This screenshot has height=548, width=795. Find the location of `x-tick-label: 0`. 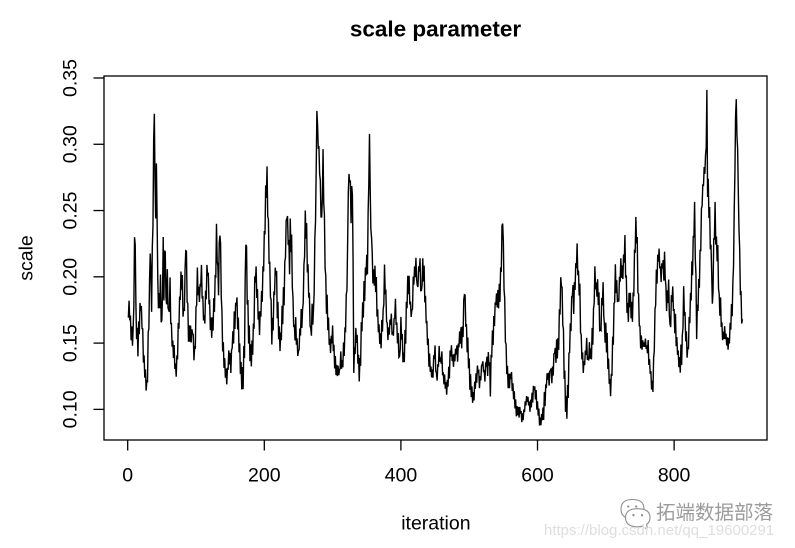

x-tick-label: 0 is located at coordinates (127, 476).